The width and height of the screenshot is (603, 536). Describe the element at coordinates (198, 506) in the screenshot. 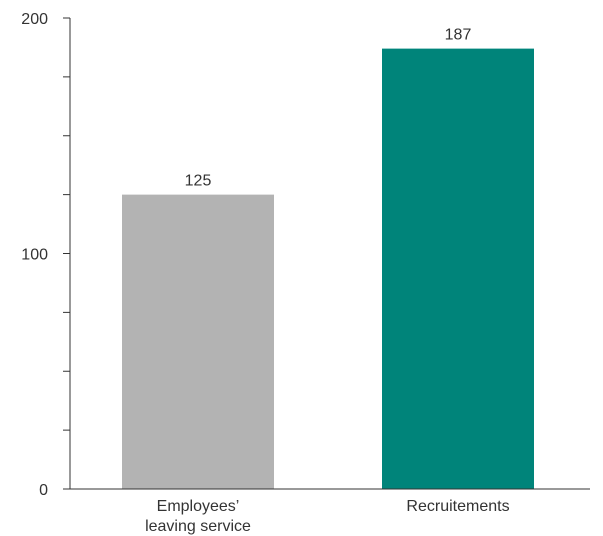

I see `x-tick-label-line: Employees’` at that location.